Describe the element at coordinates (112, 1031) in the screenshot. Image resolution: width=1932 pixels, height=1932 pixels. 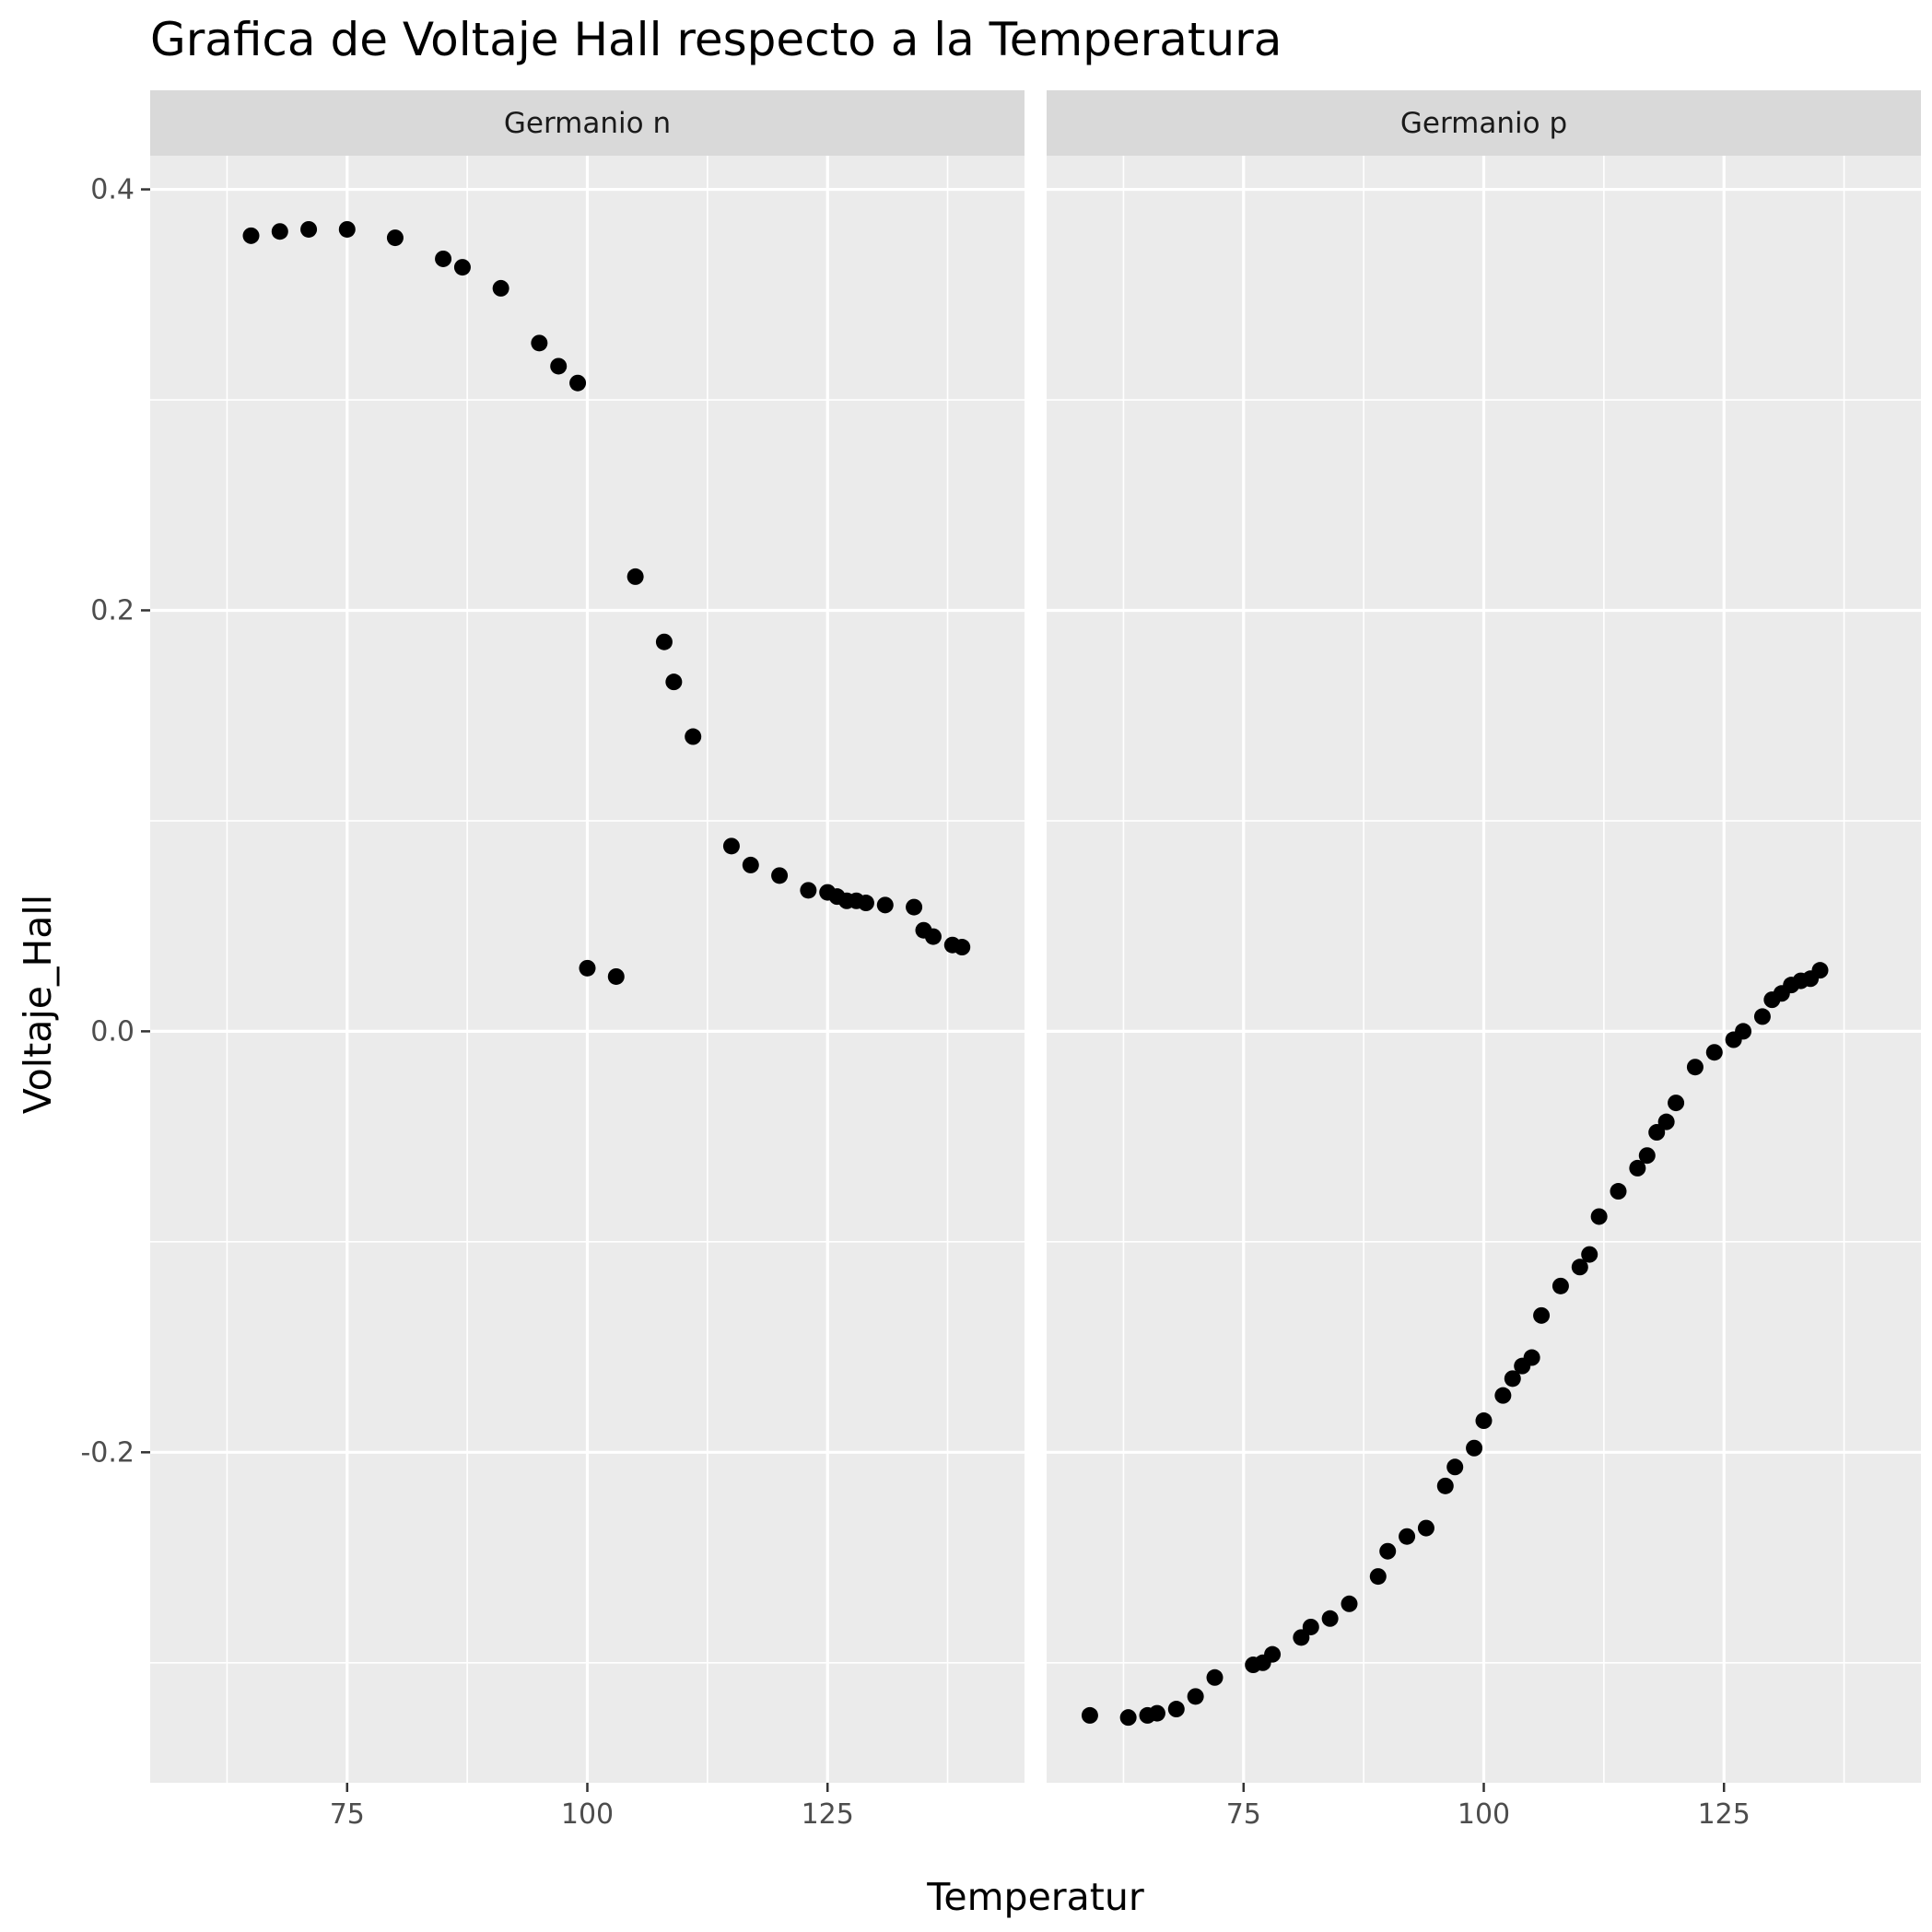
I see `y-tick-label: 0.0` at that location.